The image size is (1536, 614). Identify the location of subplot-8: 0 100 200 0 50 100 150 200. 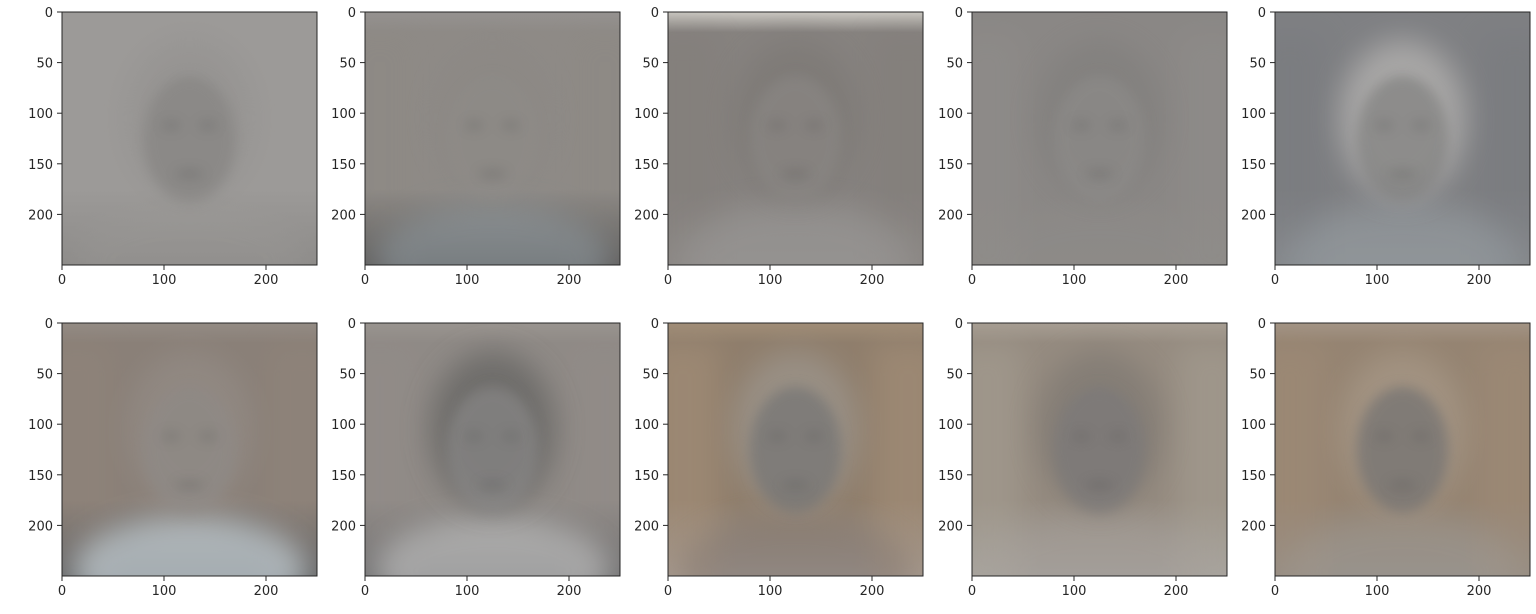
(779, 458).